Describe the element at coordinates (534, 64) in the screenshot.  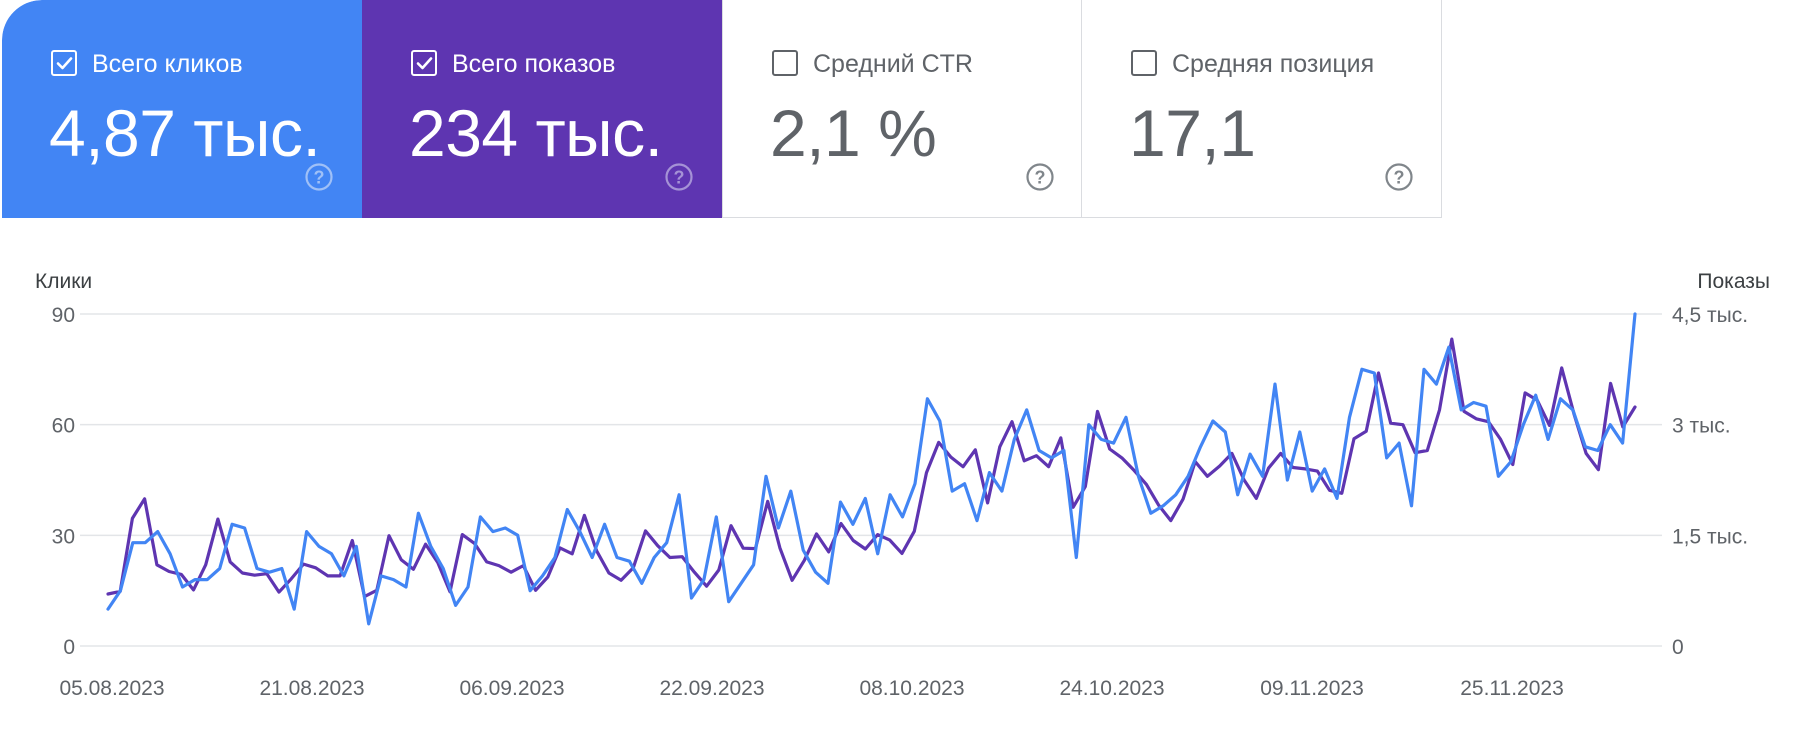
I see `metric-label: Всего показов` at that location.